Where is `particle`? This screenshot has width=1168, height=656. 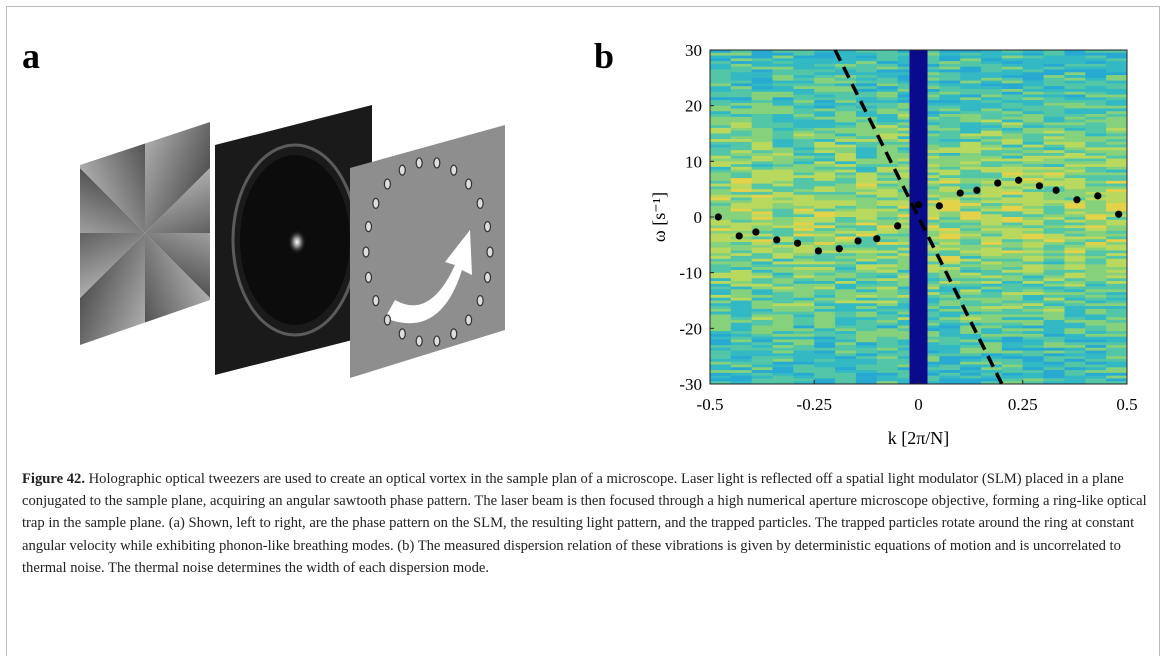
particle is located at coordinates (437, 163).